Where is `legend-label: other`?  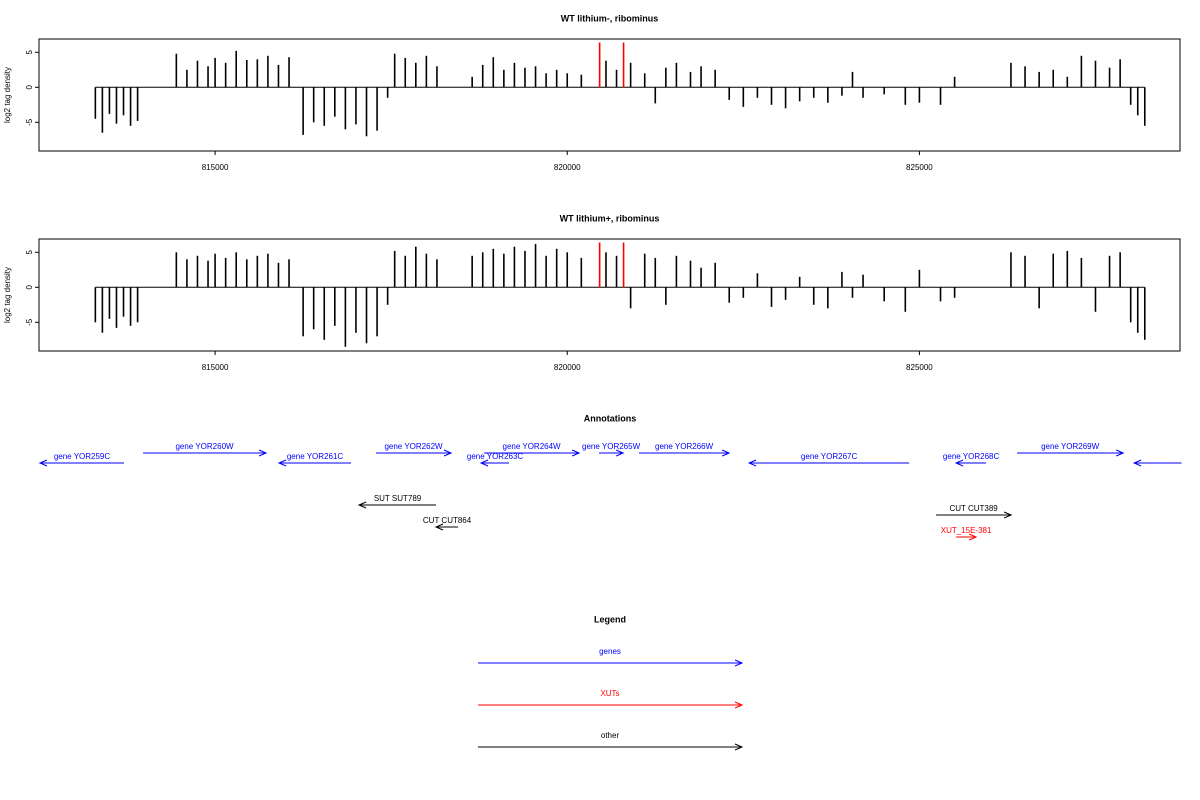
legend-label: other is located at coordinates (610, 735).